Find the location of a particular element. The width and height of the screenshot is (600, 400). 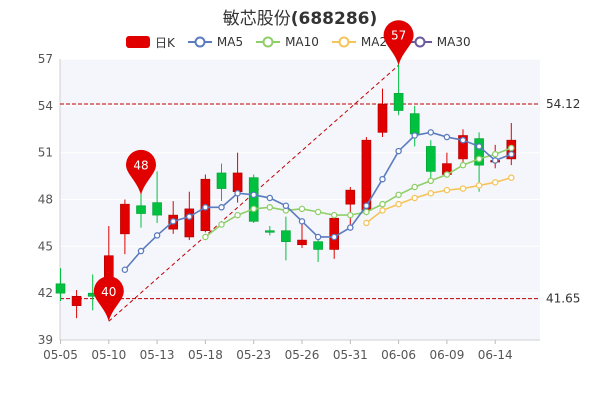

legend-item-kline: 日K is located at coordinates (150, 42).